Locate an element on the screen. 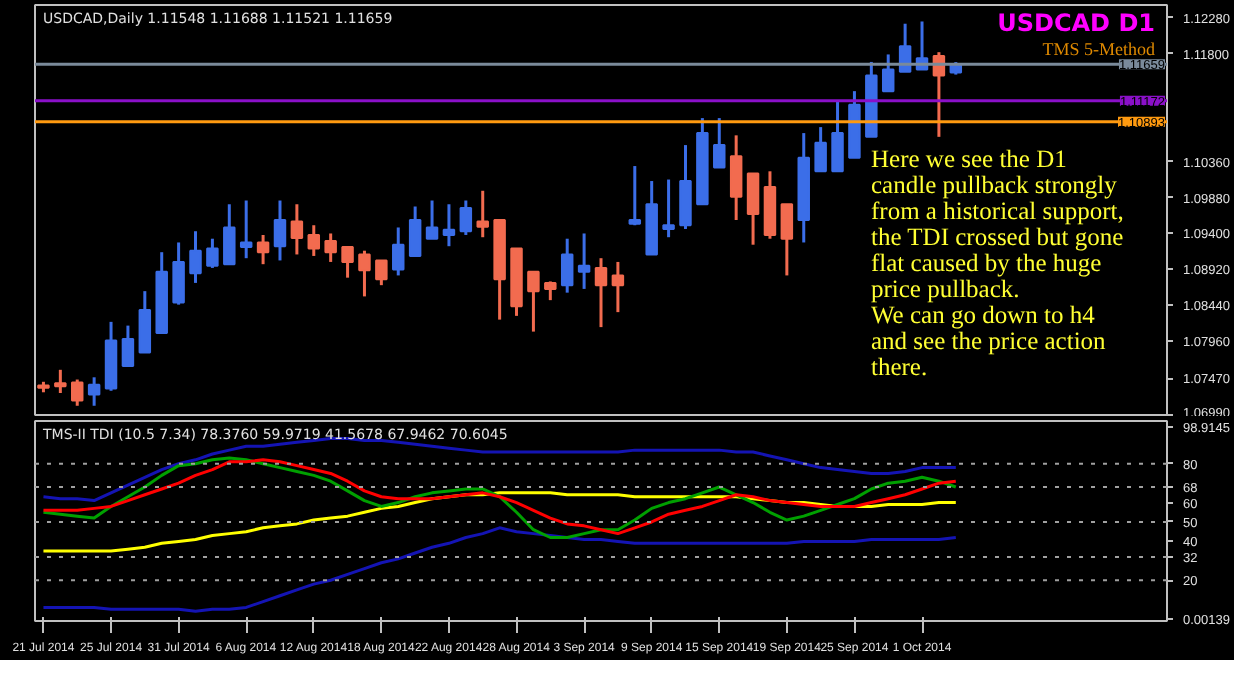 The height and width of the screenshot is (674, 1250). annotation: TMS 5-Method is located at coordinates (1099, 49).